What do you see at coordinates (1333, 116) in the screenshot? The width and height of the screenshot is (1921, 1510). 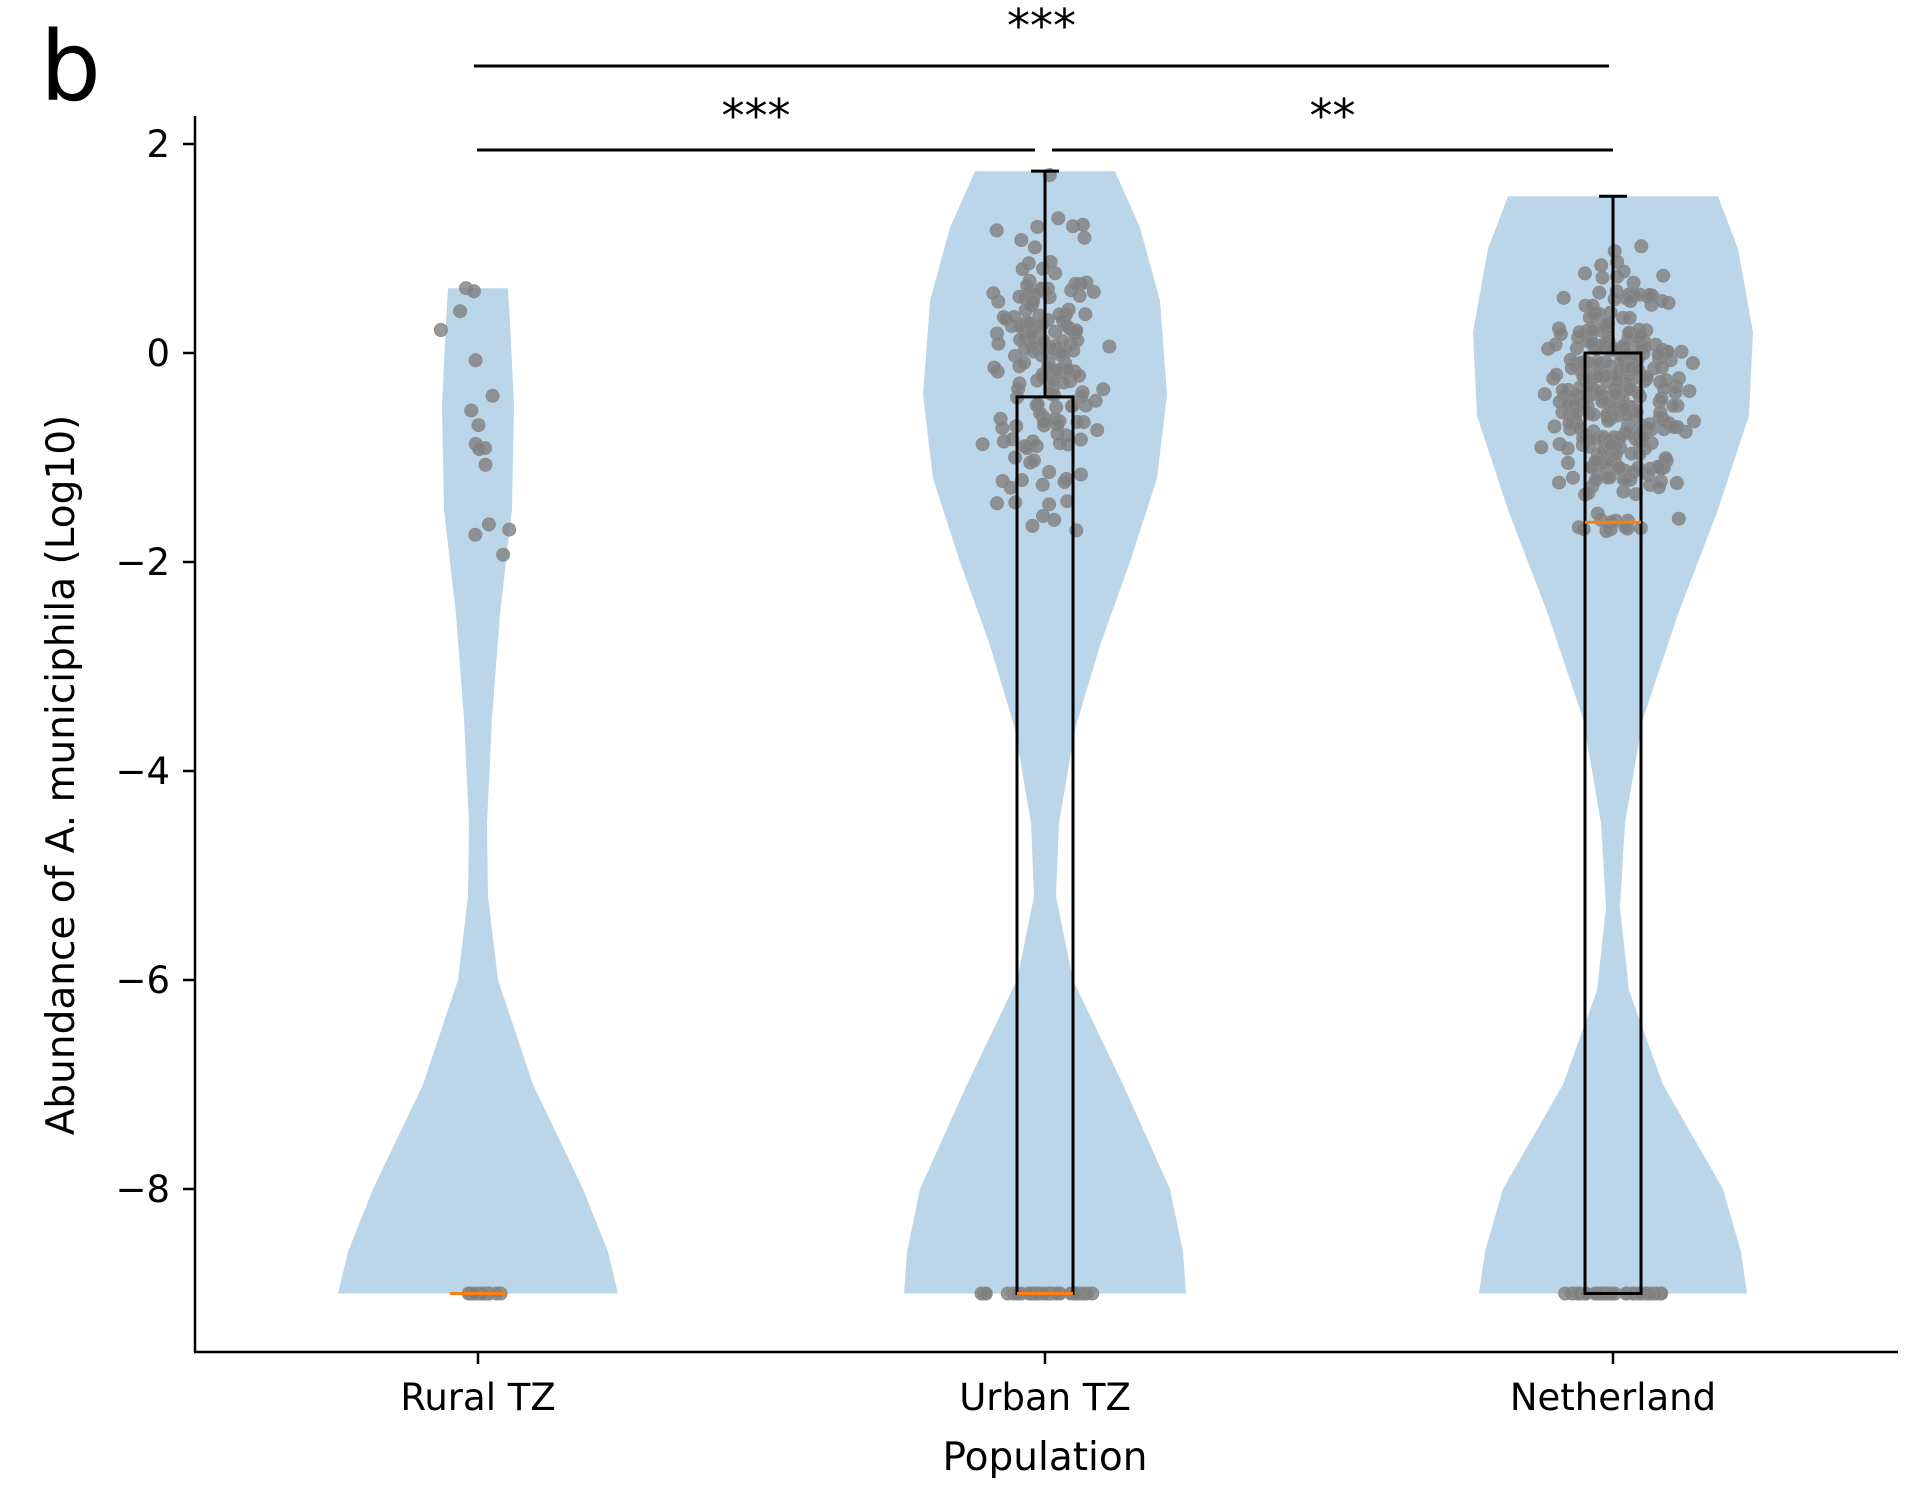 I see `significance-label: **` at bounding box center [1333, 116].